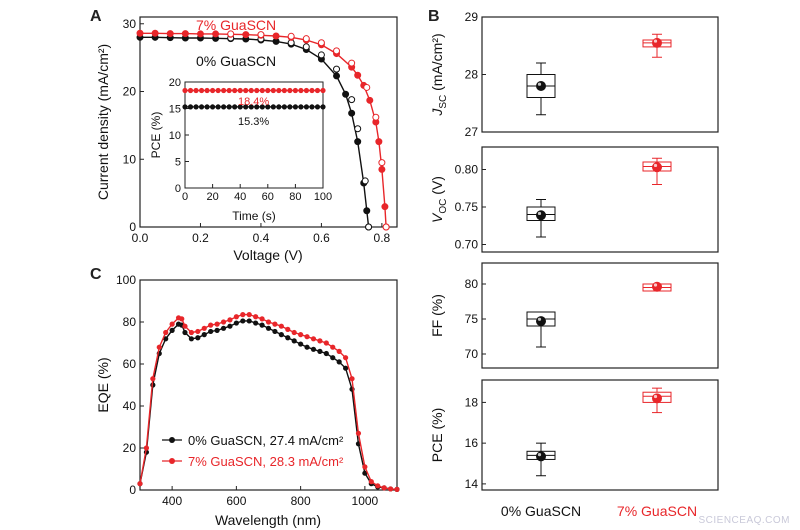 The width and height of the screenshot is (800, 530). Describe the element at coordinates (323, 197) in the screenshot. I see `x-tick-label: 100` at that location.